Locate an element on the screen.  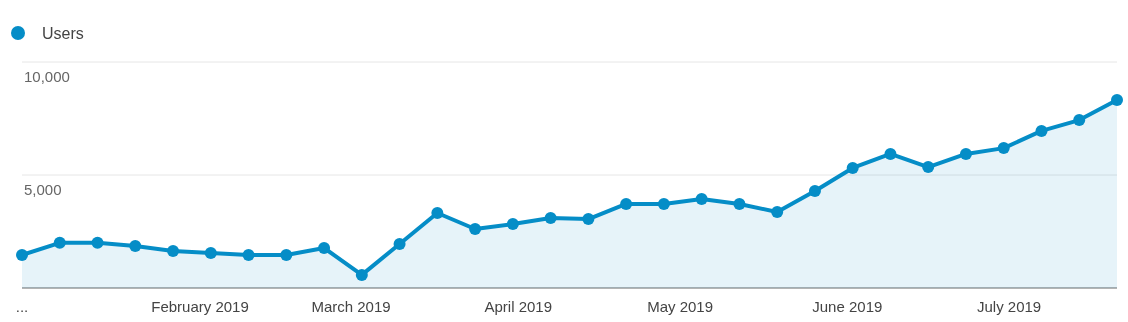
x-tick-label: June 2019 is located at coordinates (847, 306).